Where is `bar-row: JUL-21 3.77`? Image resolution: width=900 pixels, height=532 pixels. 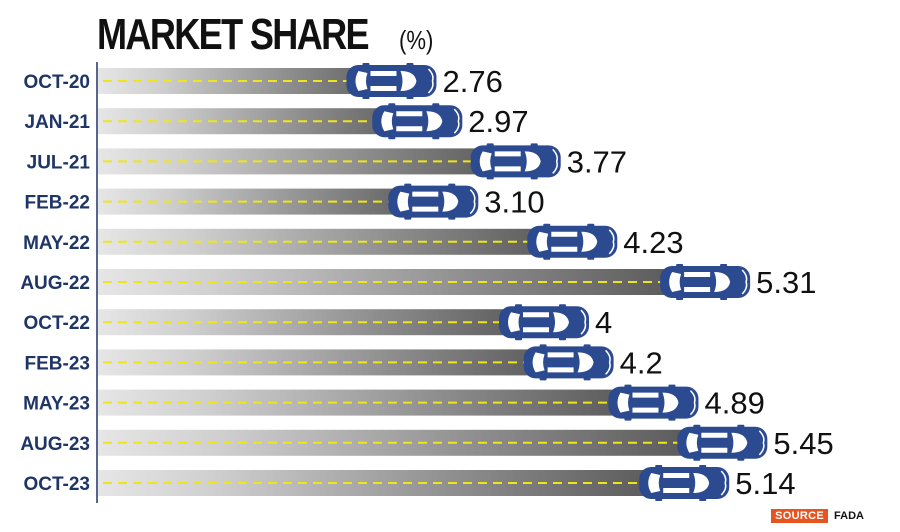 bar-row: JUL-21 3.77 is located at coordinates (327, 161).